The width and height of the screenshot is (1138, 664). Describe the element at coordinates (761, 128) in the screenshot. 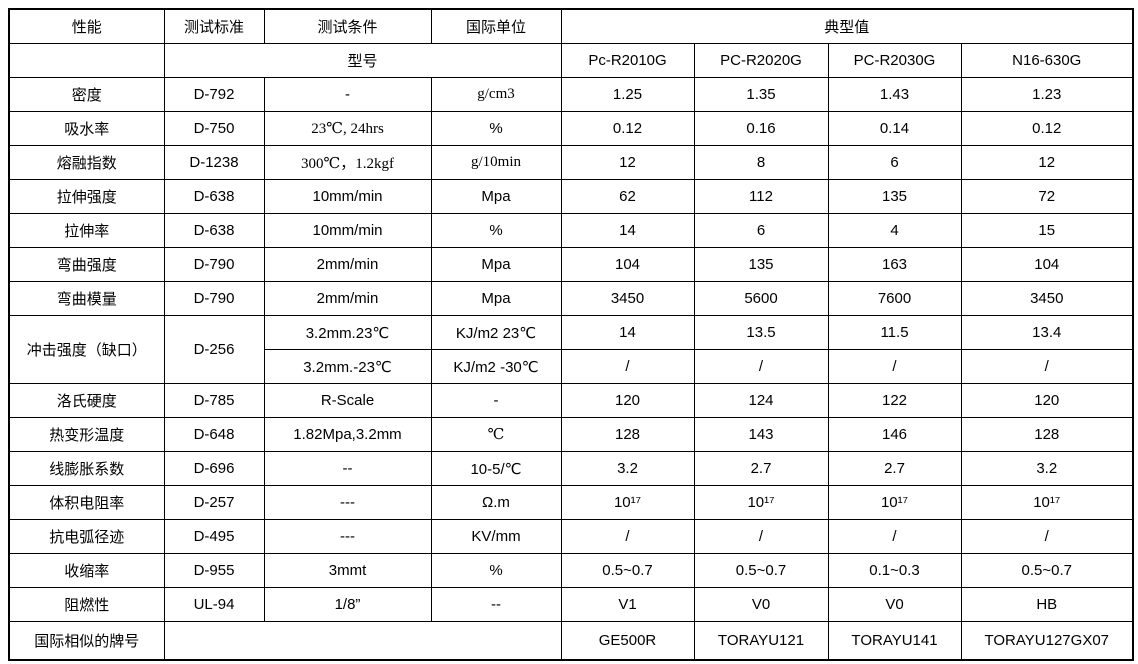

I see `value-cell: 0.16` at that location.